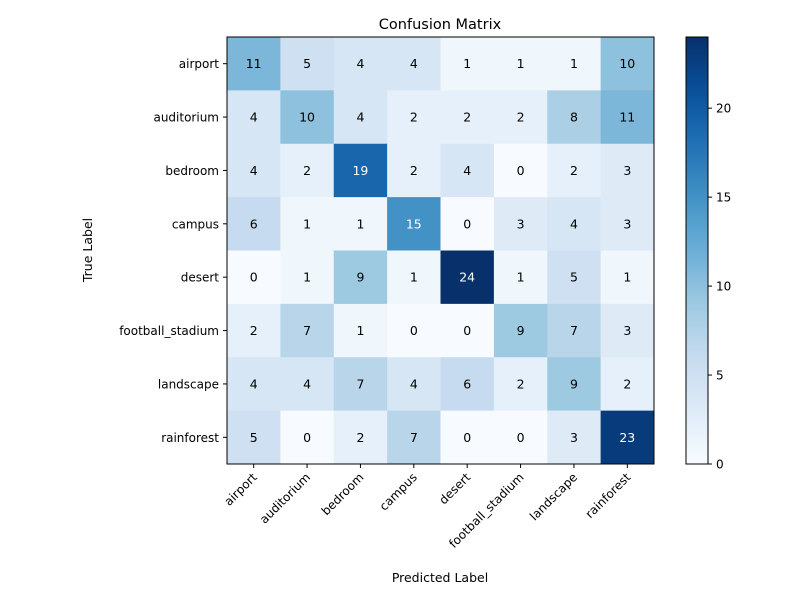 This screenshot has height=600, width=800. I want to click on cell-value: 6, so click(254, 223).